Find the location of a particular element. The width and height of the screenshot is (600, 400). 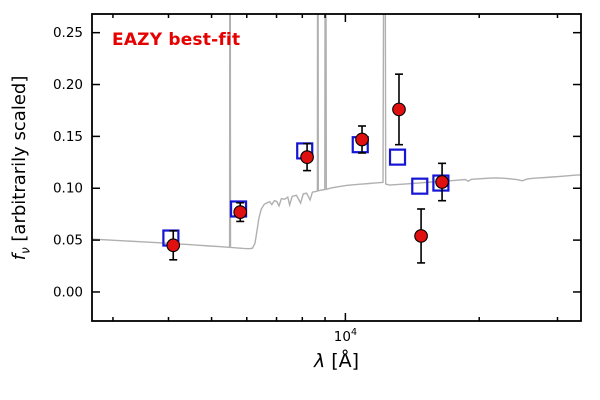

svg-text: 0.20 is located at coordinates (68, 85).